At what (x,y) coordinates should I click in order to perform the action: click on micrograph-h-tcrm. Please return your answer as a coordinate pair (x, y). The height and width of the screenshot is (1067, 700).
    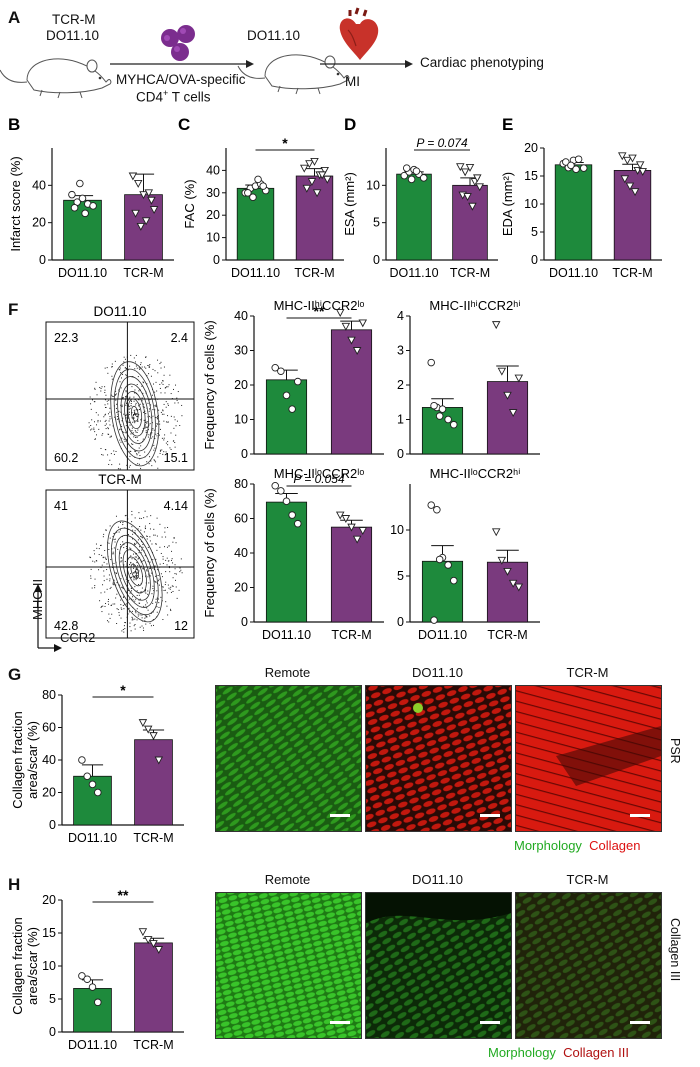
    Looking at the image, I should click on (588, 965).